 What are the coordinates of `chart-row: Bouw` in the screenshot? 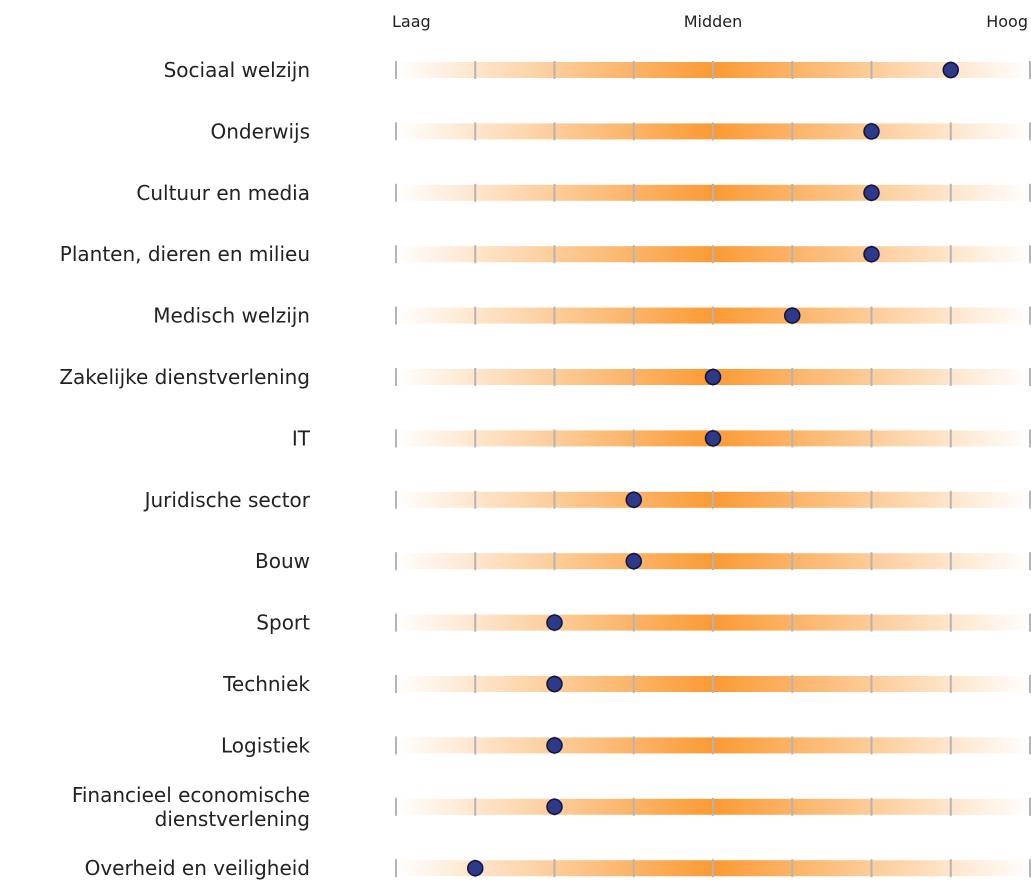 It's located at (643, 561).